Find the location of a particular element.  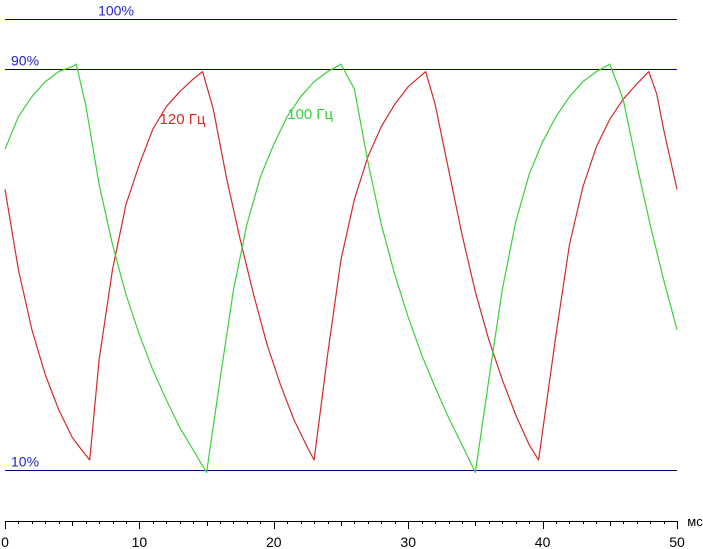

x-tick-label: 10 is located at coordinates (140, 541).